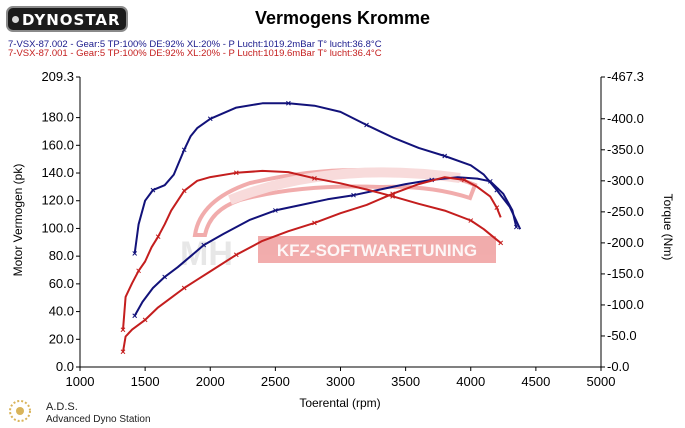 The width and height of the screenshot is (685, 428). I want to click on ads-brand: A.D.S., so click(62, 407).